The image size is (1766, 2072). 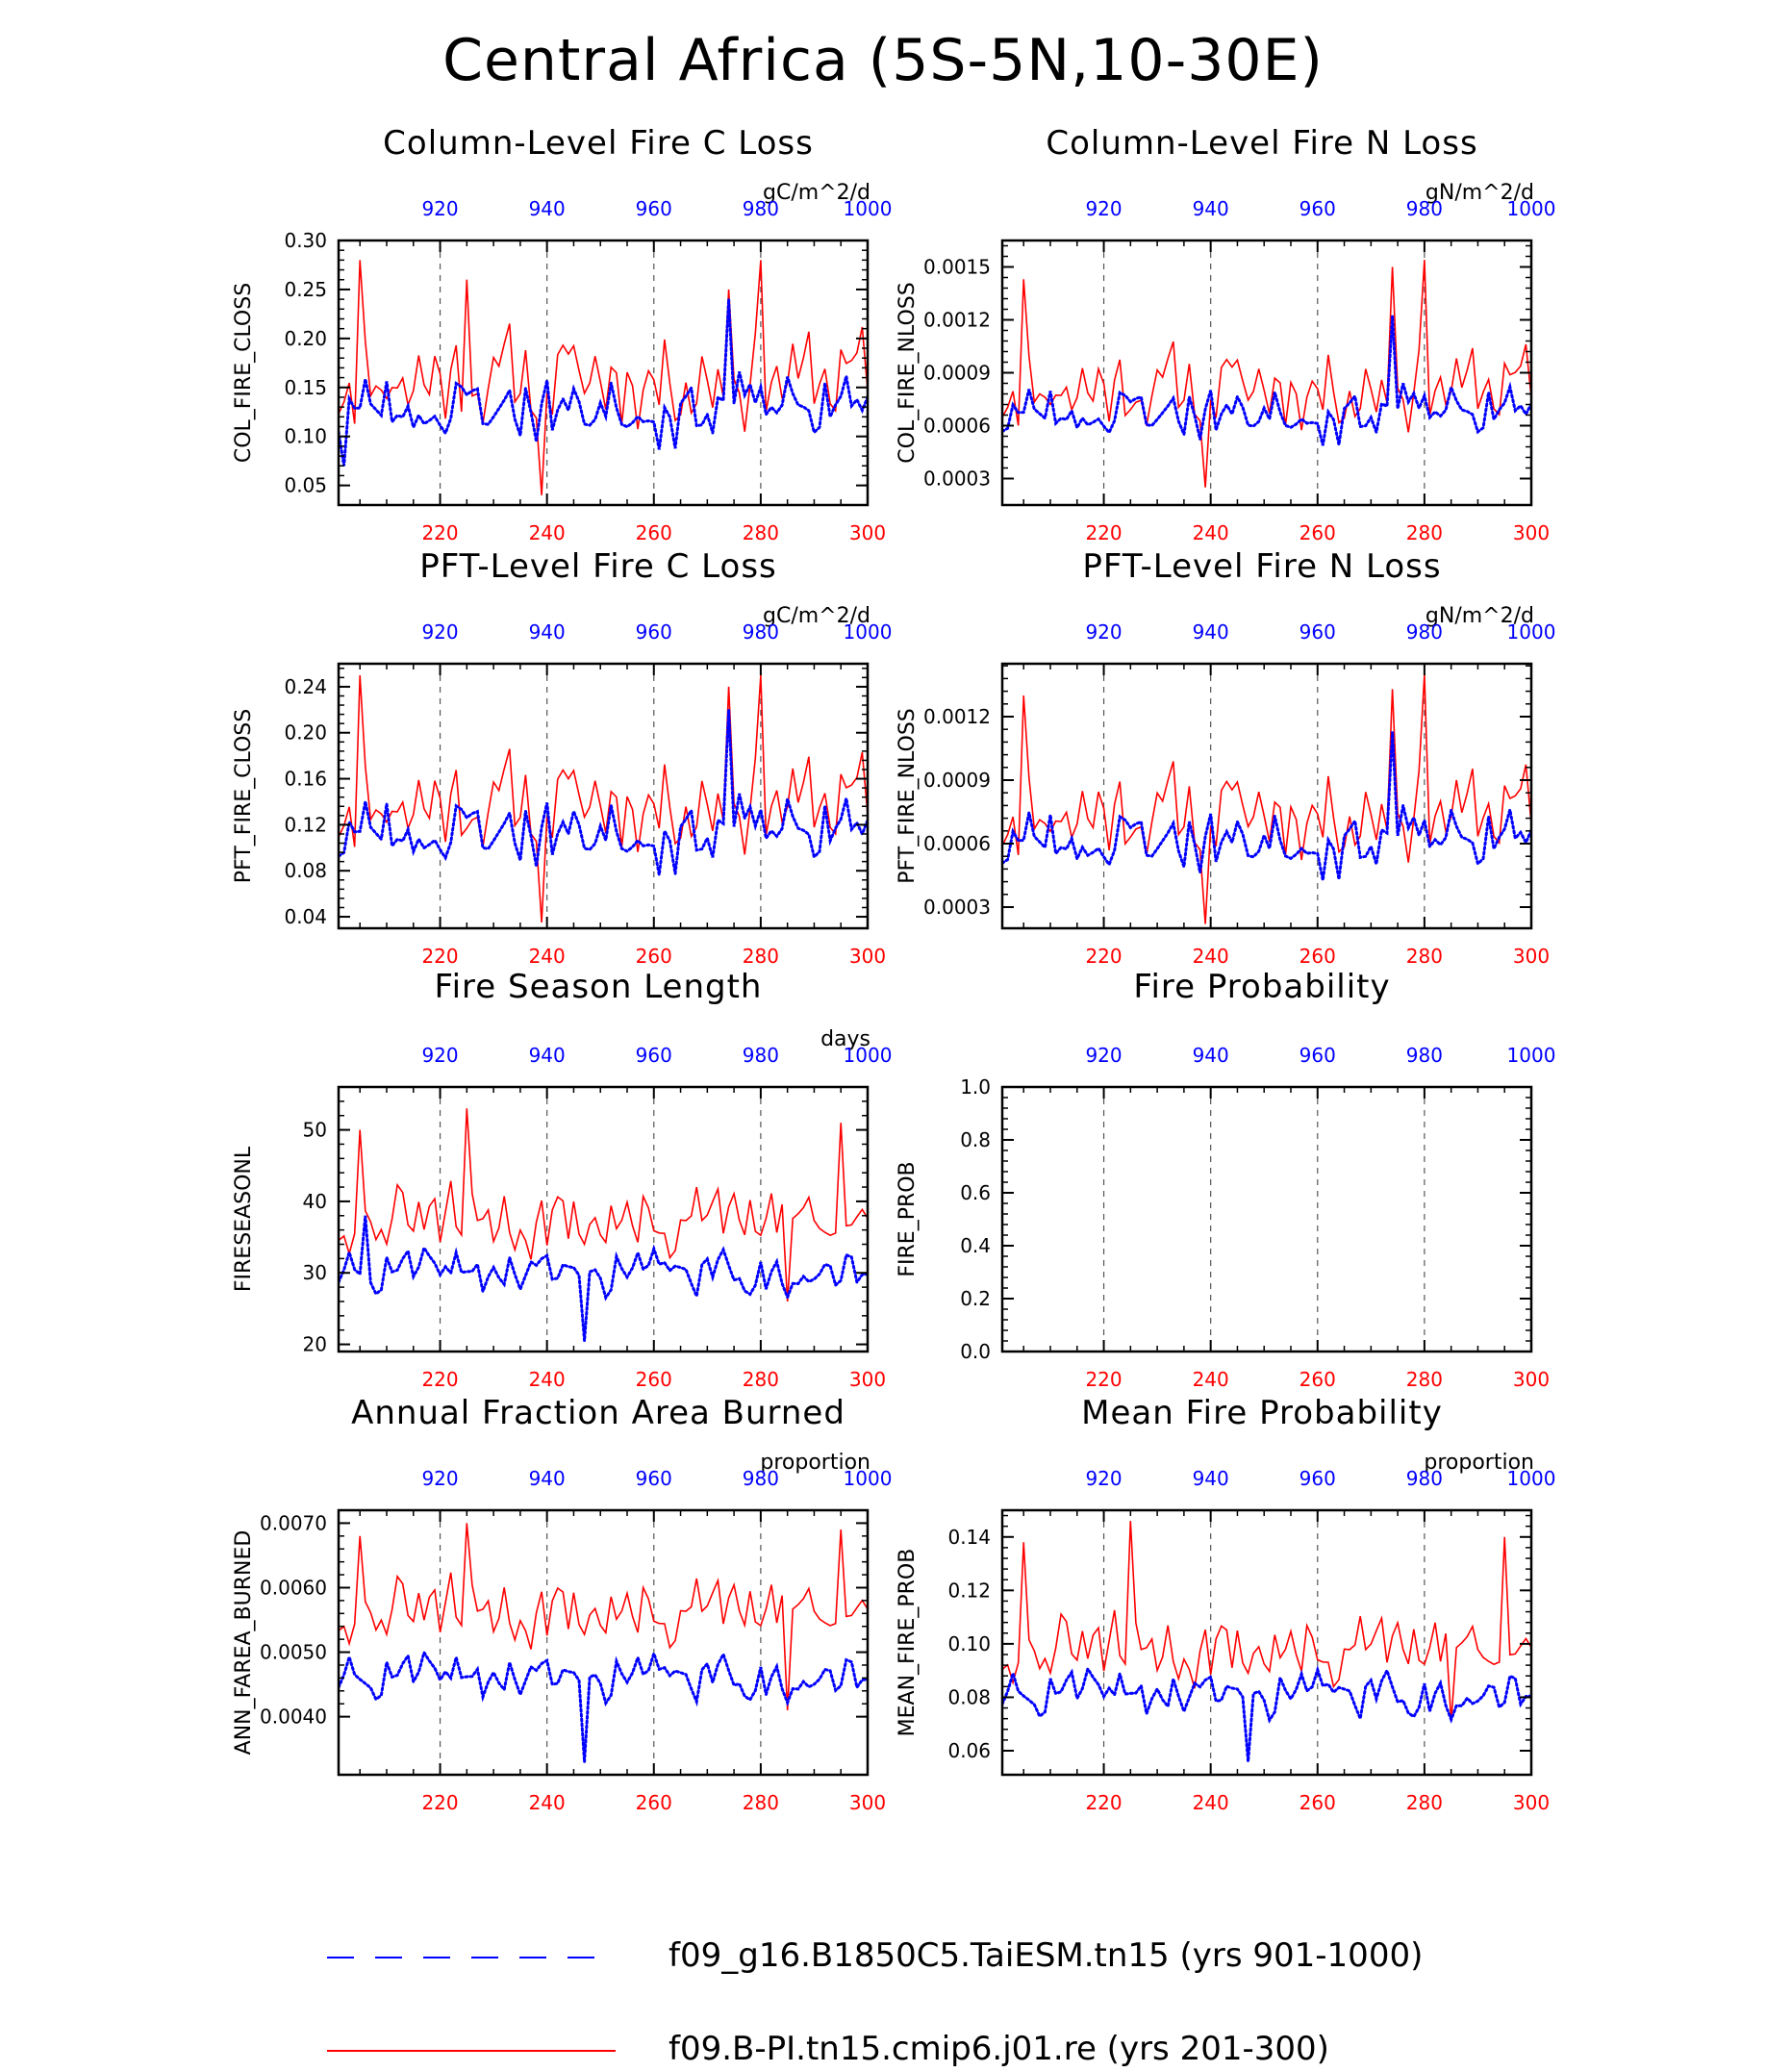 What do you see at coordinates (315, 1273) in the screenshot?
I see `y-tick-label: 30` at bounding box center [315, 1273].